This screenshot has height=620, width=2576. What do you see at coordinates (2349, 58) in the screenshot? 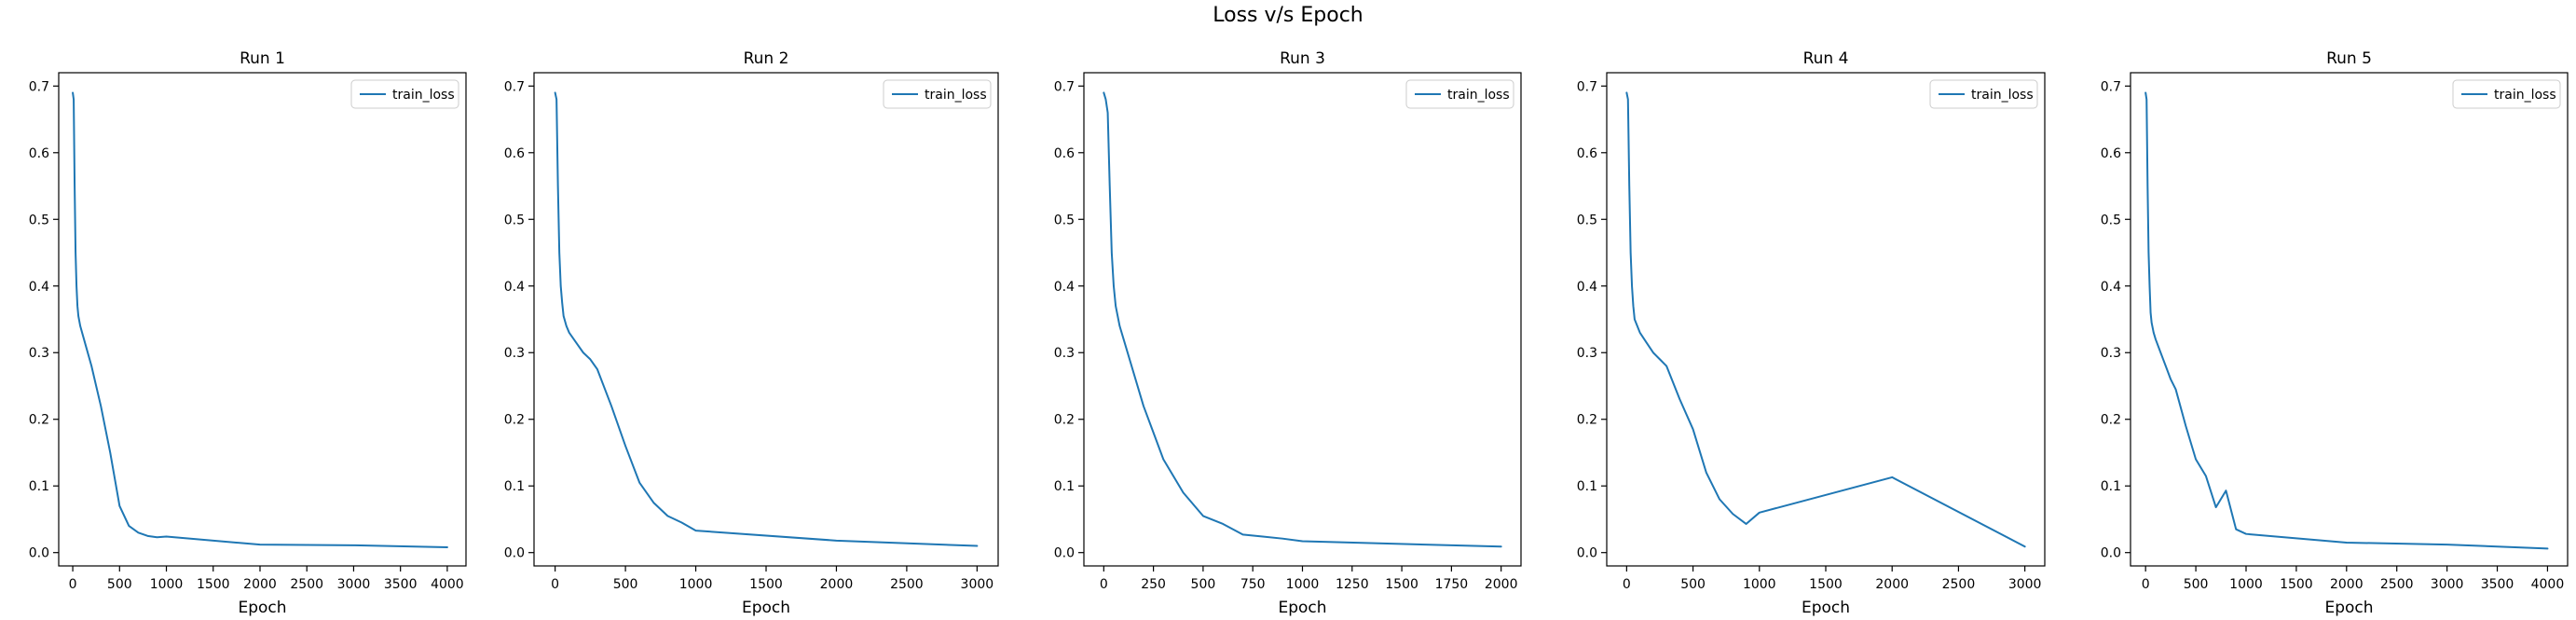
I see `subplot-title: Run 5` at bounding box center [2349, 58].